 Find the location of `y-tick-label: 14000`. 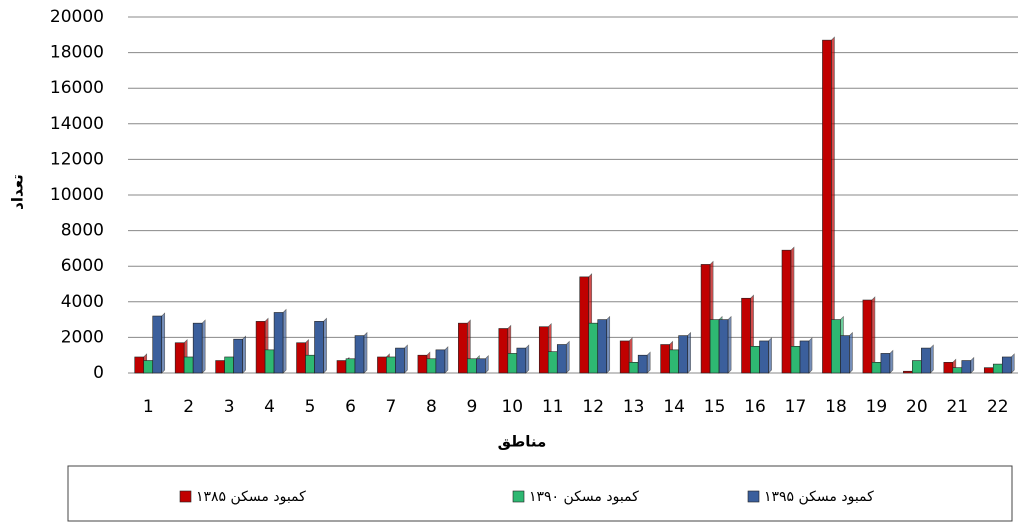

y-tick-label: 14000 is located at coordinates (77, 124).